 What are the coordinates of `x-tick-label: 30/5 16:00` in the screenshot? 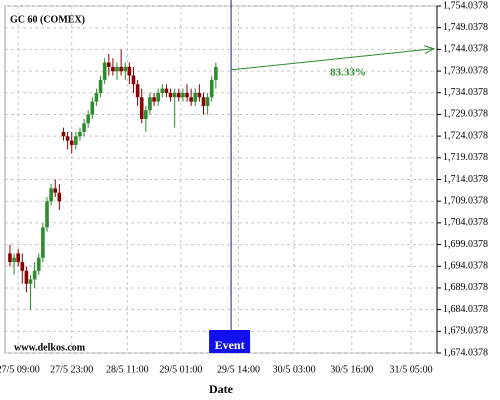 It's located at (351, 369).